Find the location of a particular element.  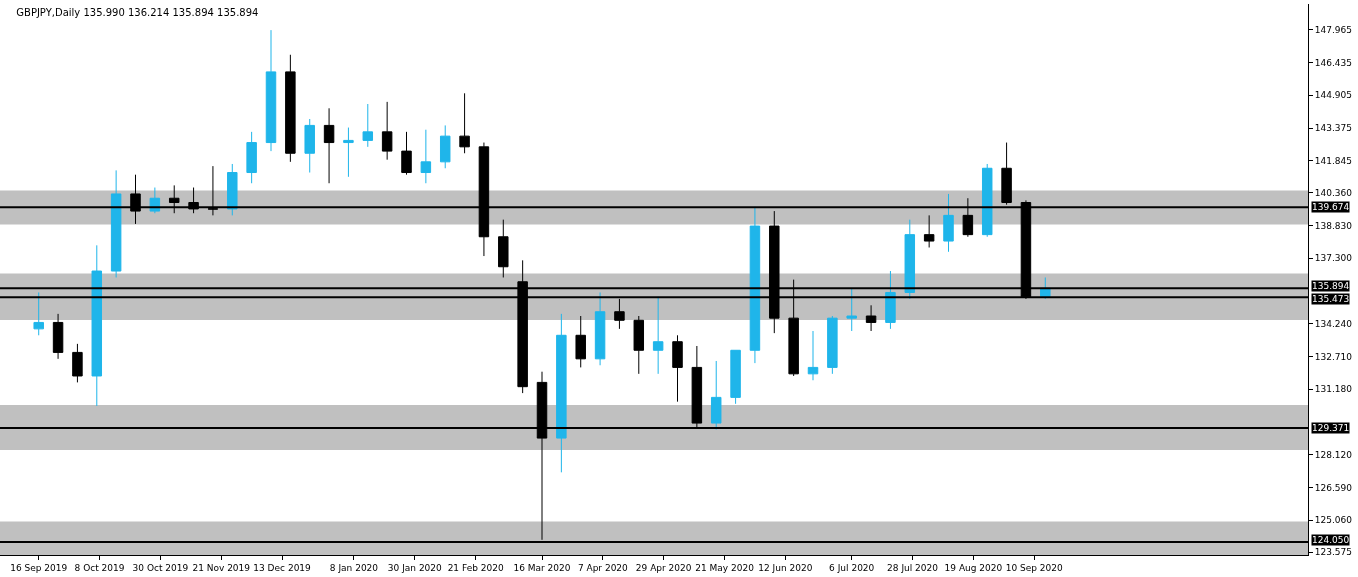

x-tick-label: 29 Apr 2020 is located at coordinates (663, 567).